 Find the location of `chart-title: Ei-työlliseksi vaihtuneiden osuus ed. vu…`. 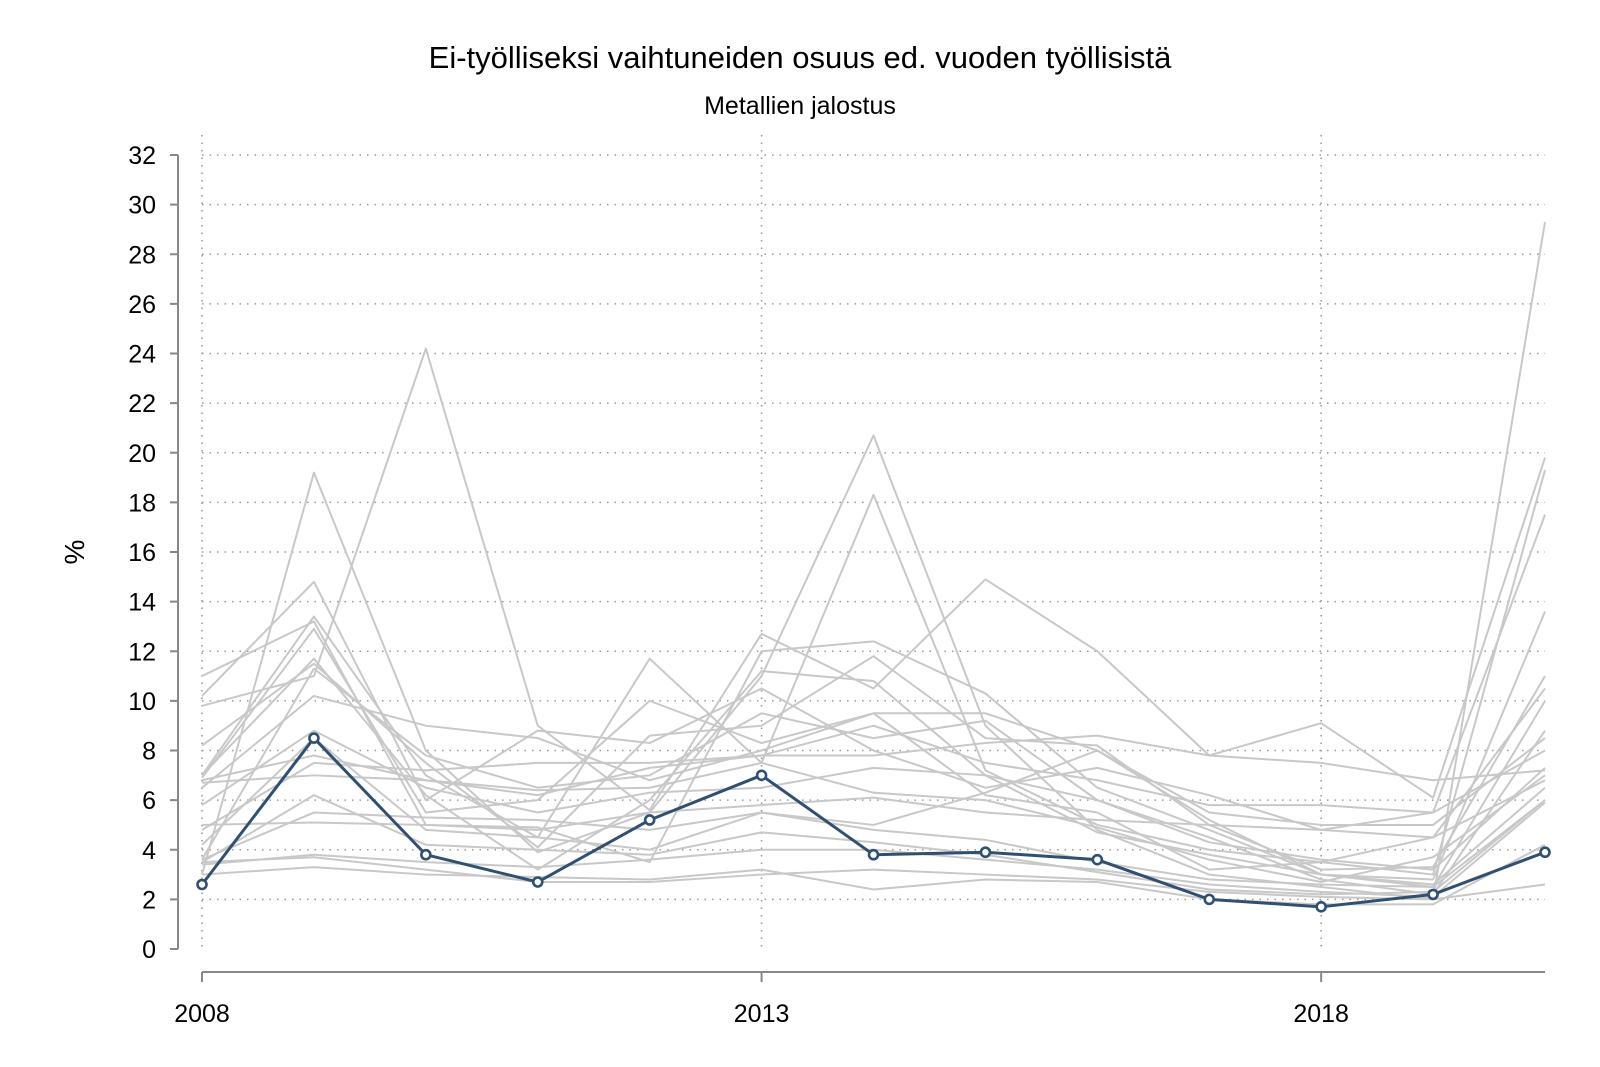

chart-title: Ei-työlliseksi vaihtuneiden osuus ed. vu… is located at coordinates (800, 57).